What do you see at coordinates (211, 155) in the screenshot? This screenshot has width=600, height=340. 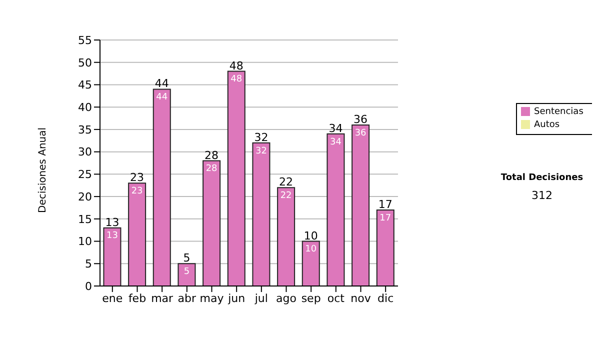 I see `total-label: 28` at bounding box center [211, 155].